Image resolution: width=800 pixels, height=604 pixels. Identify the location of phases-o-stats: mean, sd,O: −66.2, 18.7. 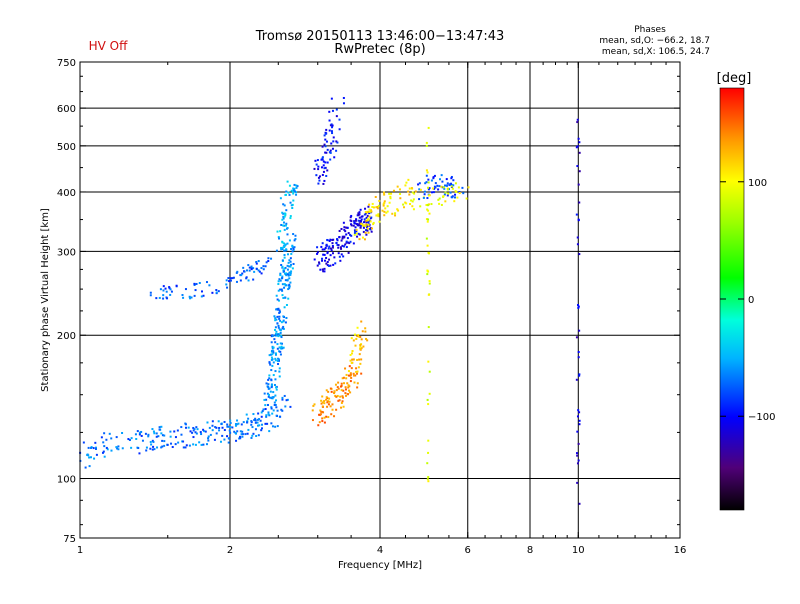
(654, 41).